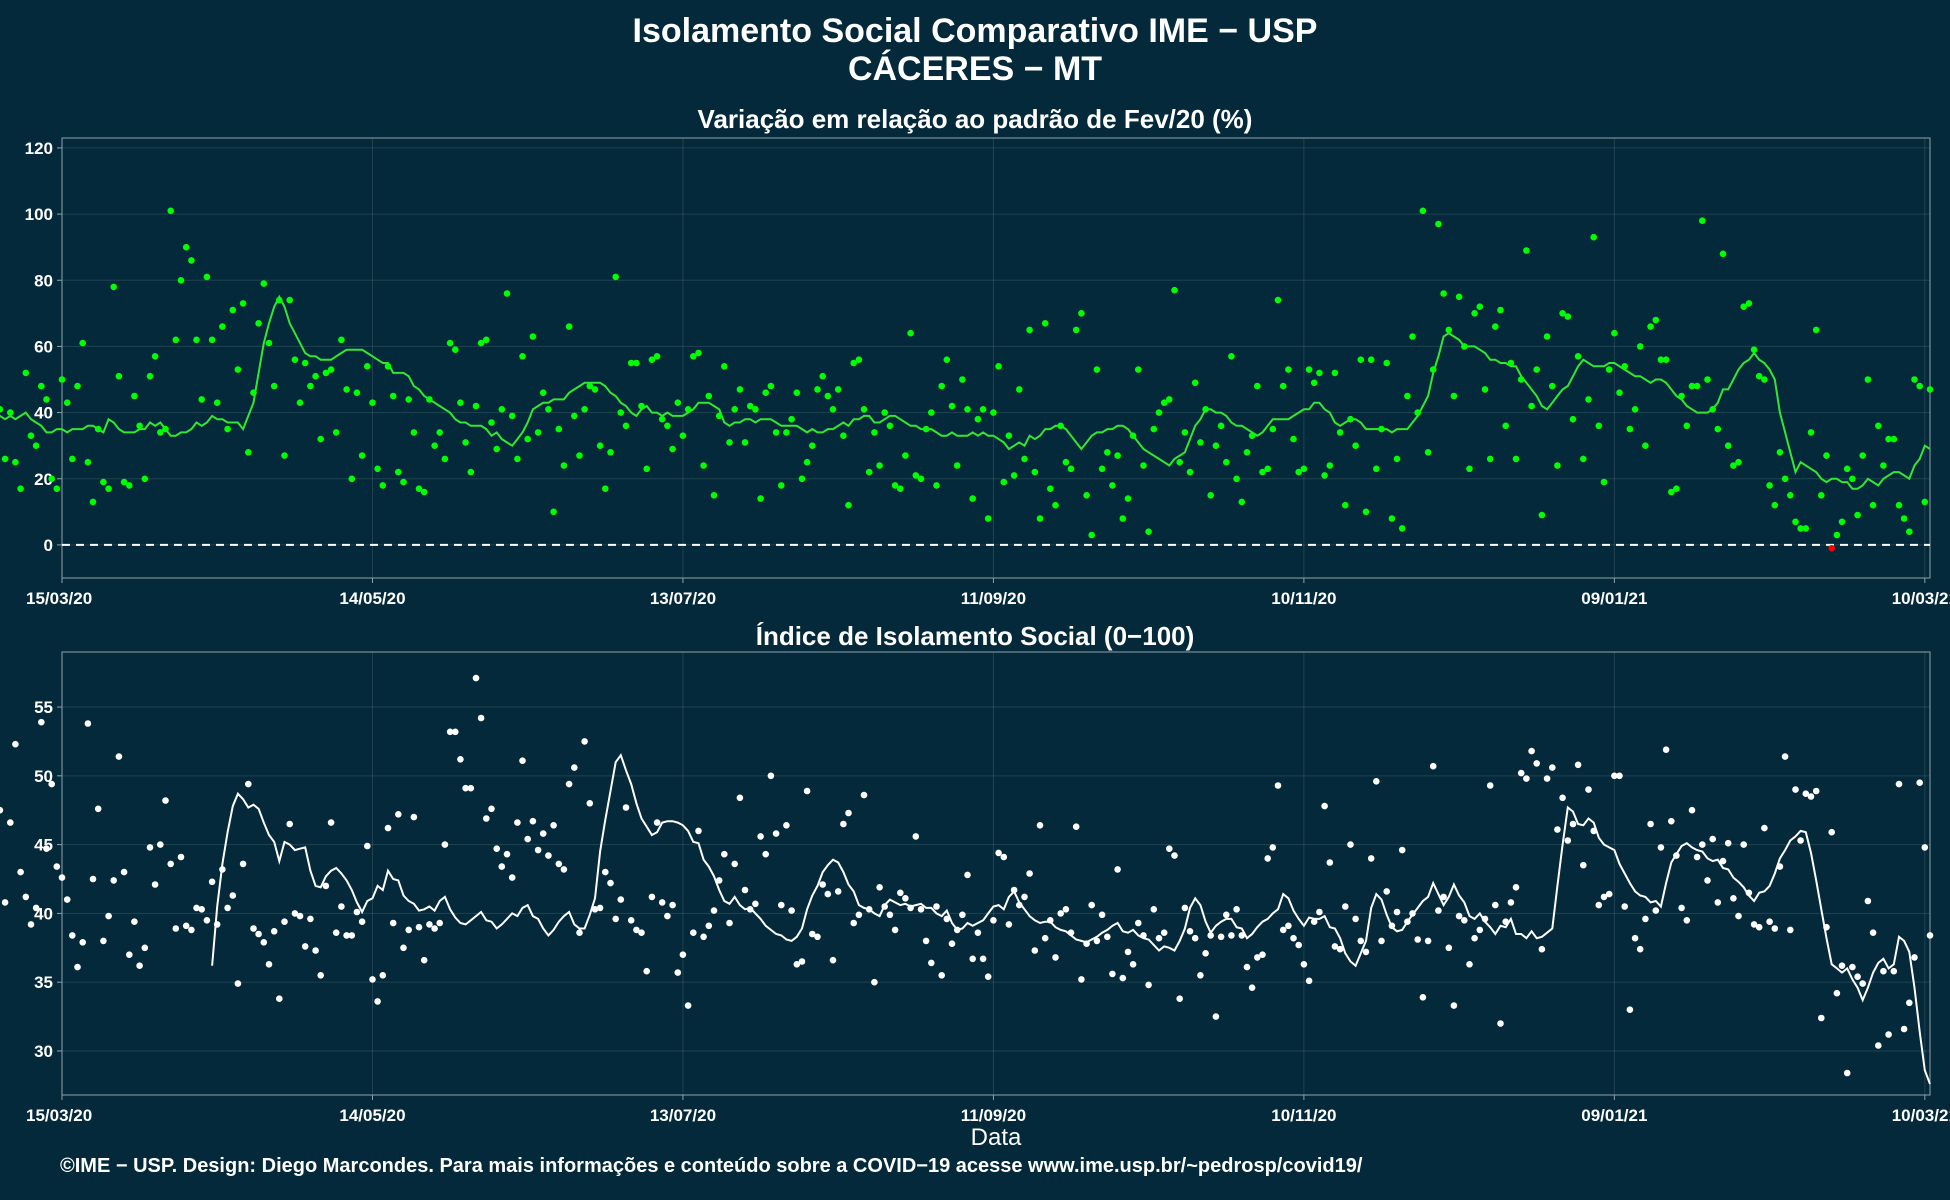  I want to click on x-tick-label: 10/03/21, so click(1921, 598).